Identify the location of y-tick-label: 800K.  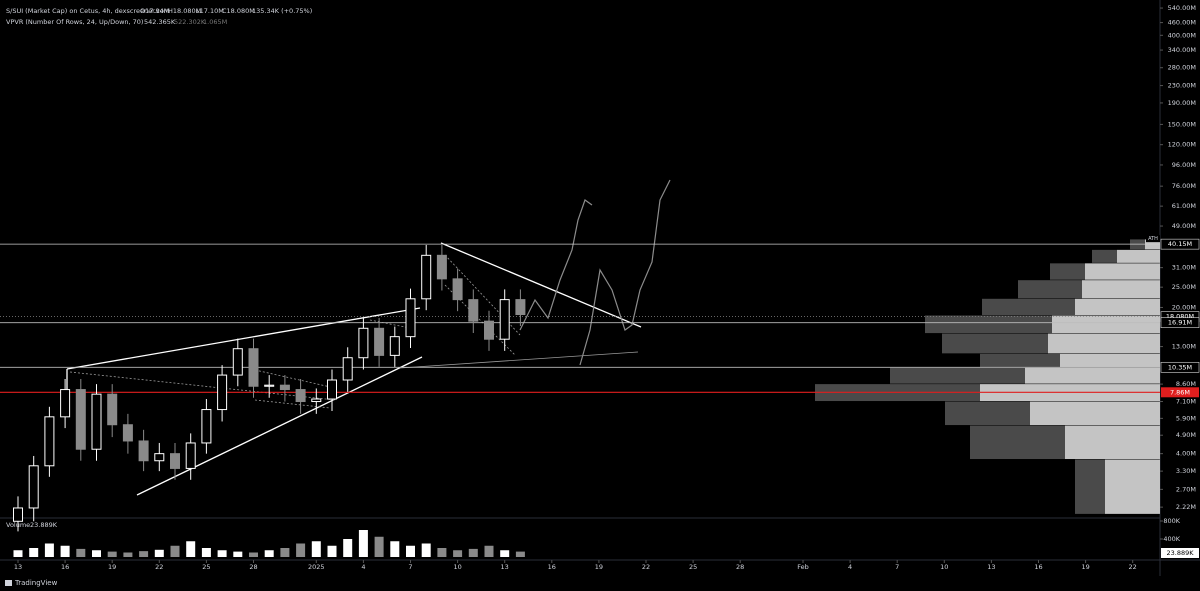
(1171, 521).